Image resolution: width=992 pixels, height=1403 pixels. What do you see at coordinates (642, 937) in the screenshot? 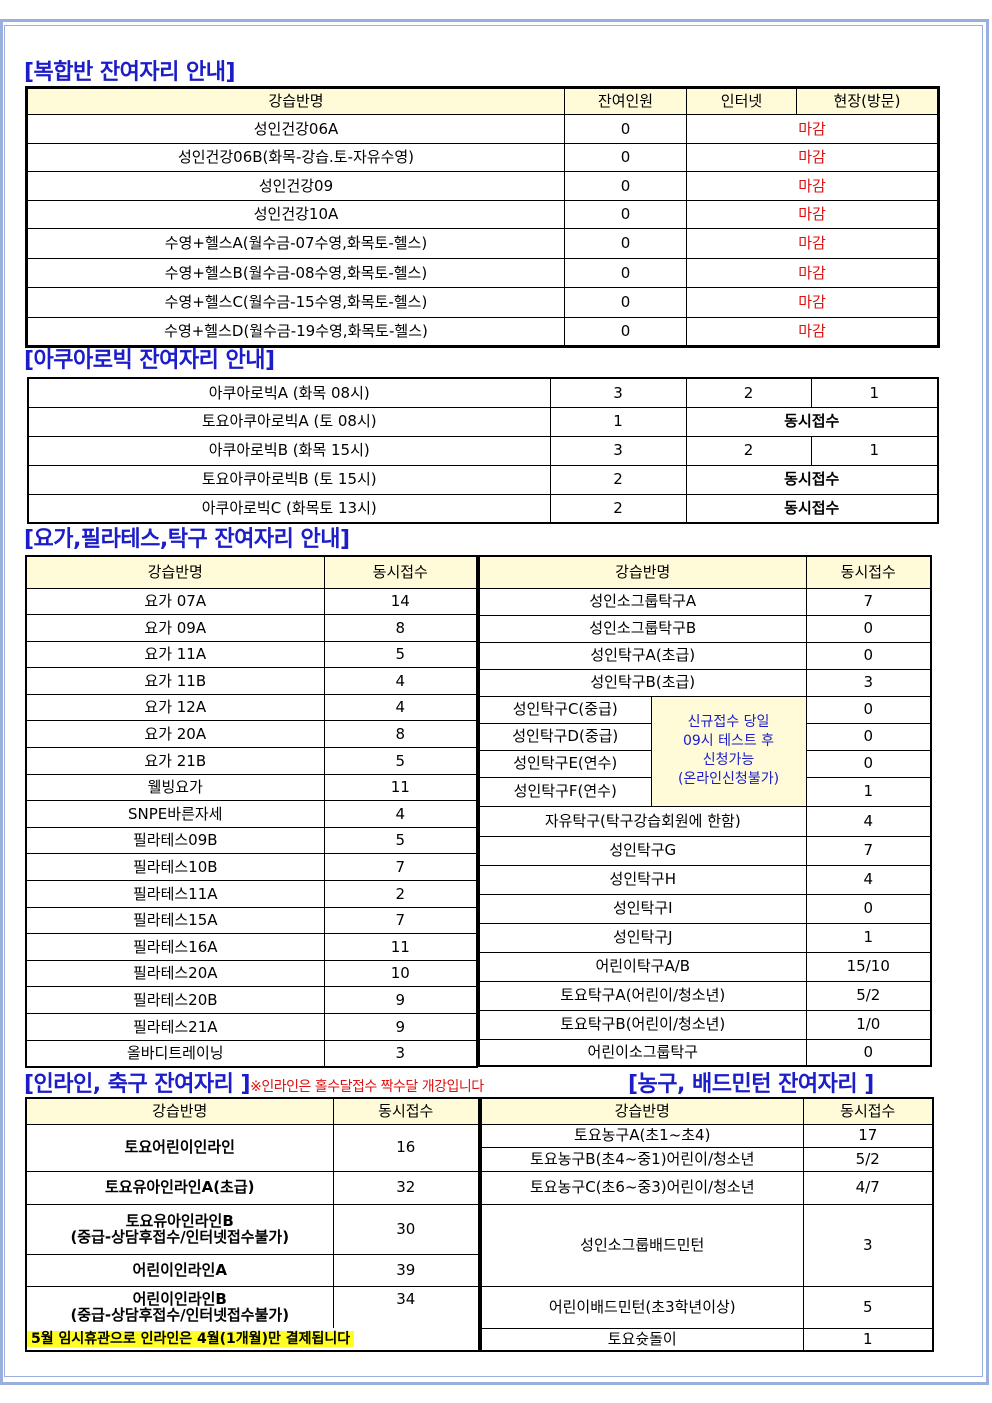
I see `class-name: 성인탁구J` at bounding box center [642, 937].